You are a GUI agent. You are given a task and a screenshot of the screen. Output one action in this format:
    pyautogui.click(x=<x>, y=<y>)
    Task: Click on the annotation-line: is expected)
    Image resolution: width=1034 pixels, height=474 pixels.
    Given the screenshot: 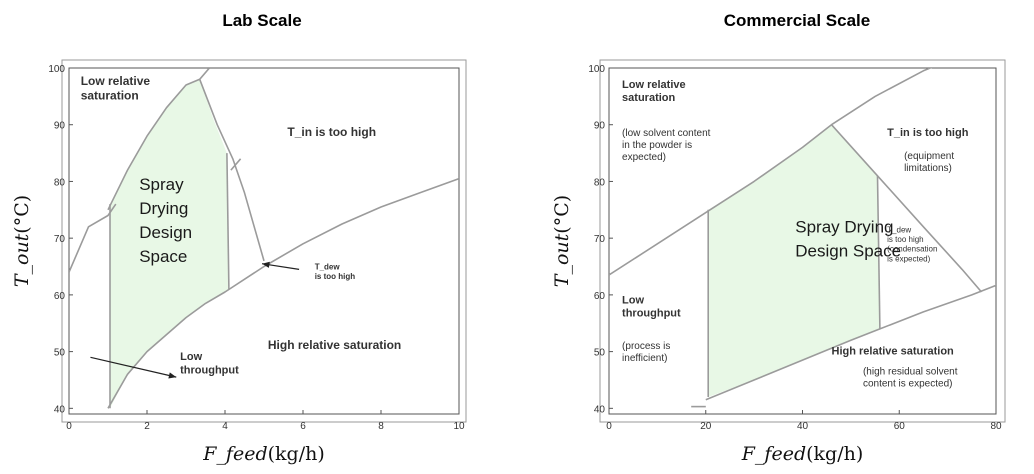 What is the action you would take?
    pyautogui.click(x=908, y=258)
    